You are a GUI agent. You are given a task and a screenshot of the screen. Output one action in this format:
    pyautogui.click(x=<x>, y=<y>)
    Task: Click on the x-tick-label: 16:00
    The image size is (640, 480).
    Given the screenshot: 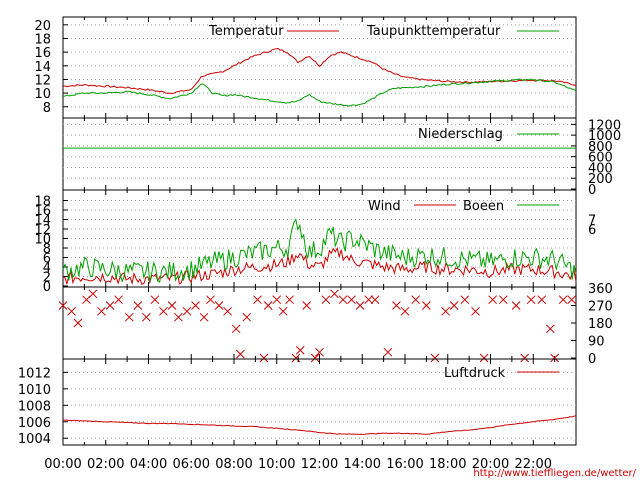 What is the action you would take?
    pyautogui.click(x=404, y=464)
    